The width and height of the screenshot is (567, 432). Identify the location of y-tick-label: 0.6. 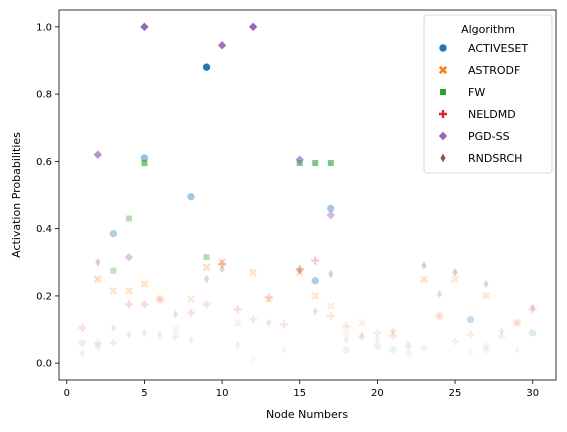
(44, 162).